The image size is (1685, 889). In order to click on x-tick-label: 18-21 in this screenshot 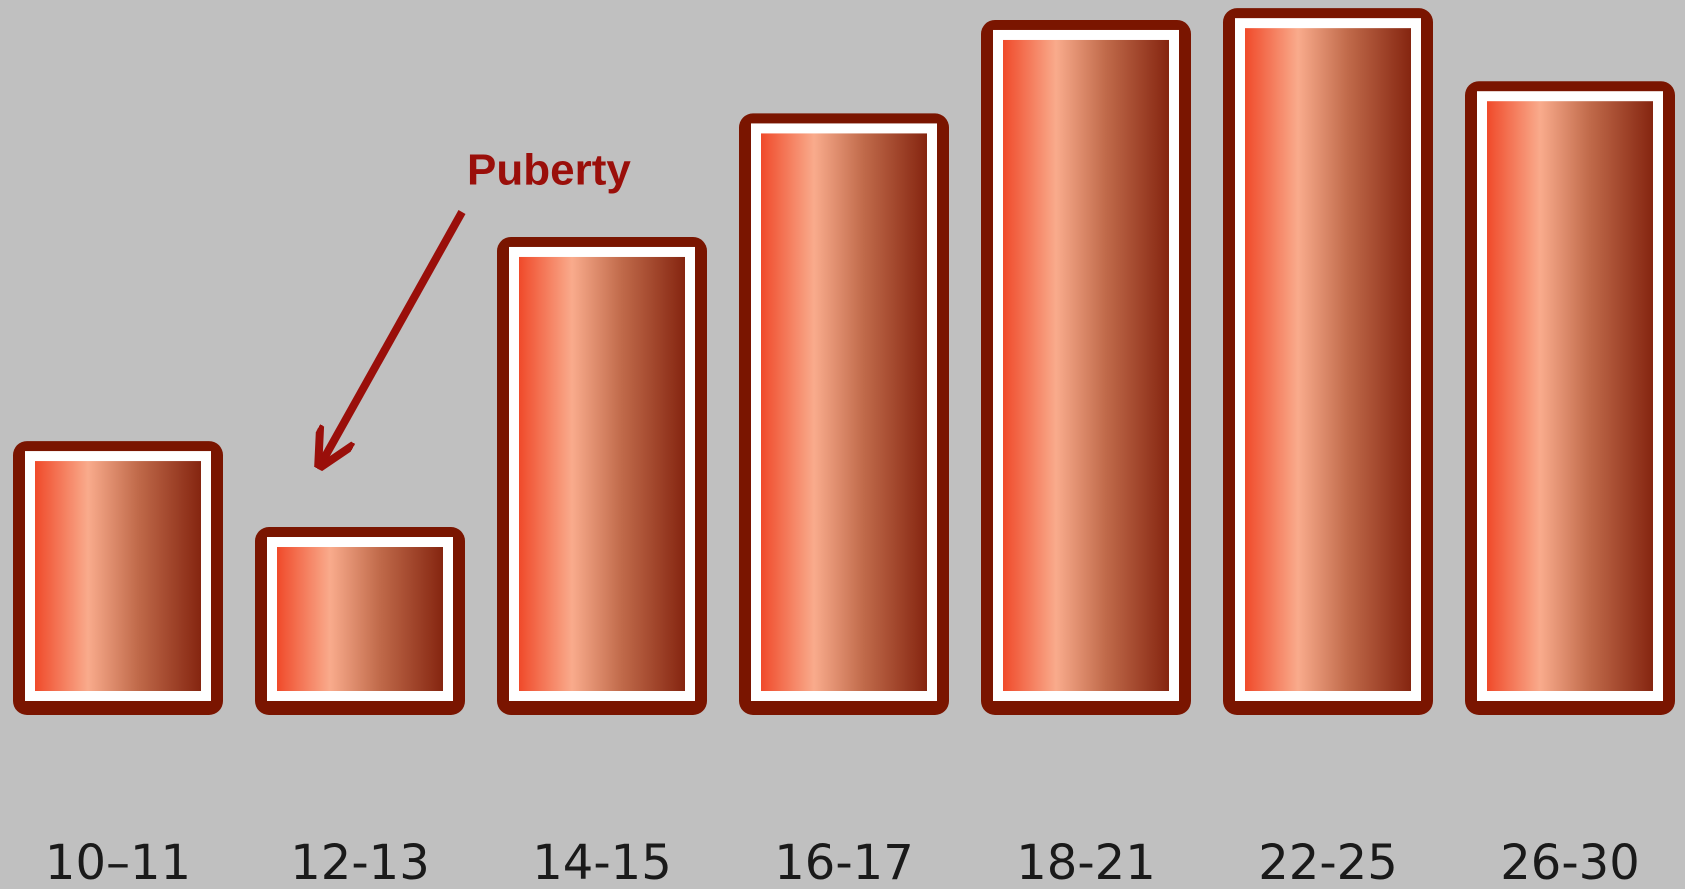, I will do `click(1085, 862)`.